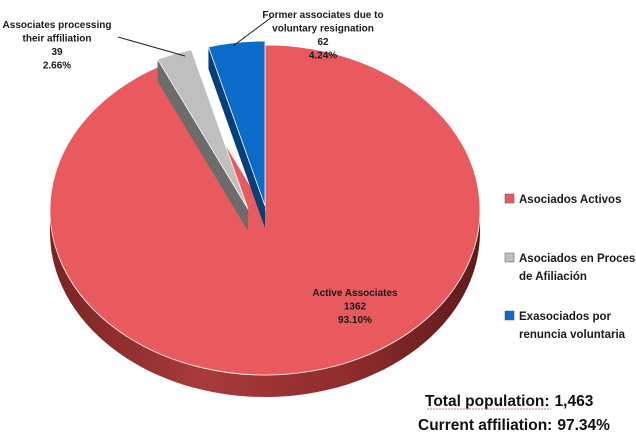  What do you see at coordinates (565, 317) in the screenshot?
I see `legend-label-line: Exasociados por` at bounding box center [565, 317].